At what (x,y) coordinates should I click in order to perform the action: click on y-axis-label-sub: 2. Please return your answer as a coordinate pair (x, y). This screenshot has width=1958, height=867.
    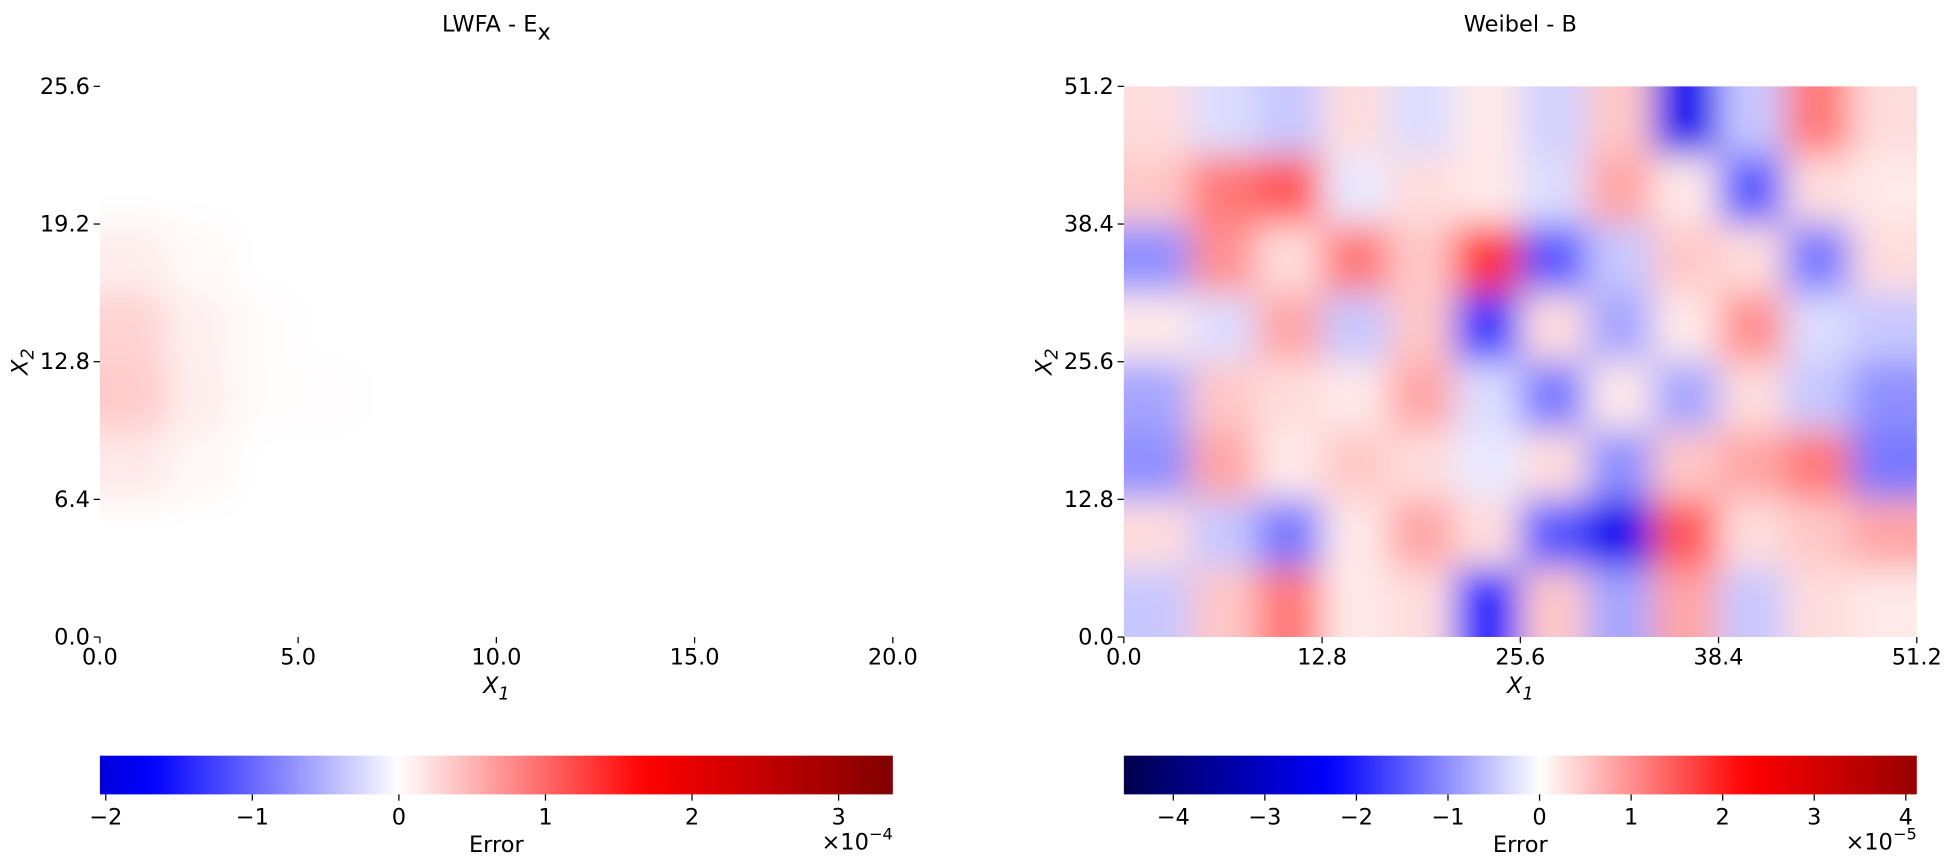
    Looking at the image, I should click on (1053, 353).